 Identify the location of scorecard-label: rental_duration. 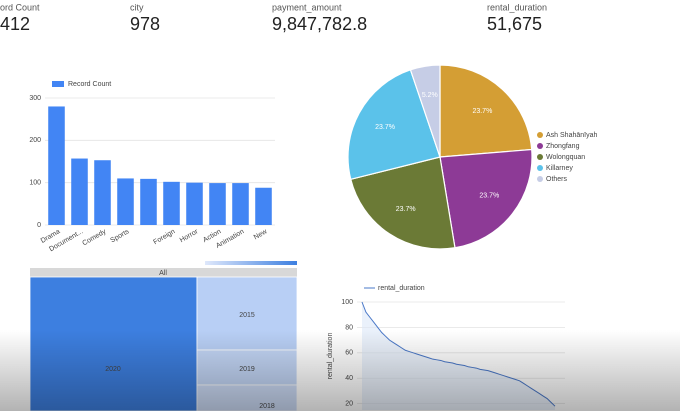
(517, 7).